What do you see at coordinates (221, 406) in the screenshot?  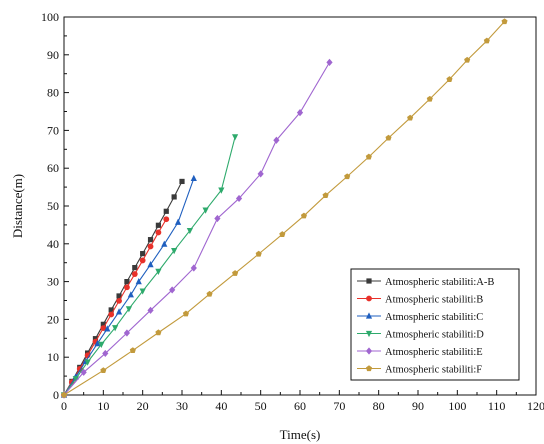 I see `x-tick-label: 40` at bounding box center [221, 406].